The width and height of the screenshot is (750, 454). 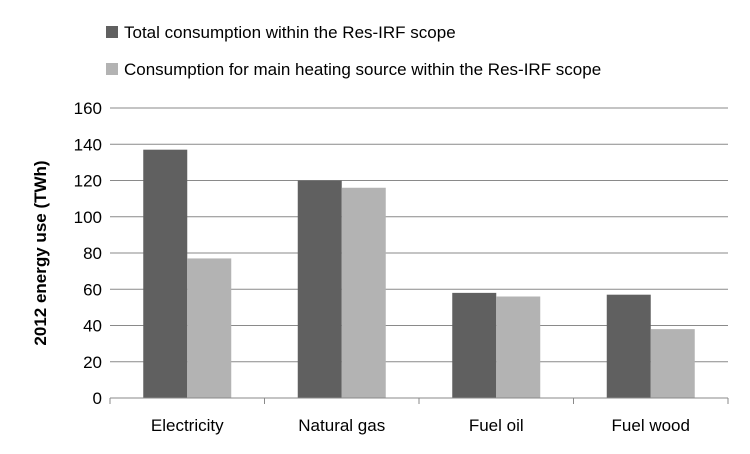 I want to click on y-tick-160: 160, so click(x=88, y=108).